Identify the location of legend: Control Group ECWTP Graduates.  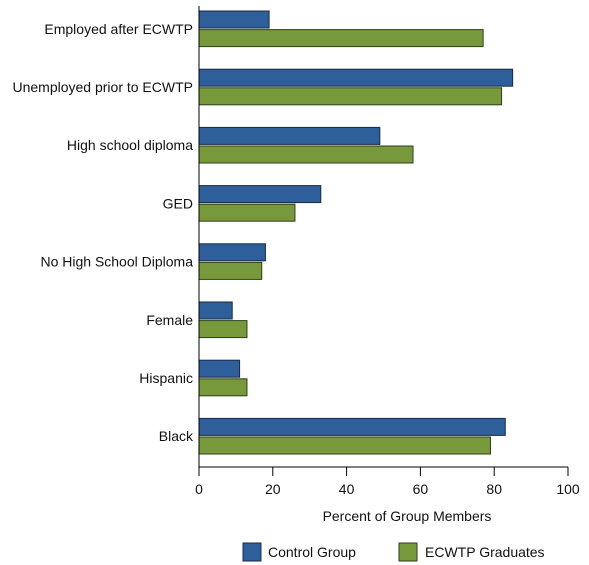
(393, 552).